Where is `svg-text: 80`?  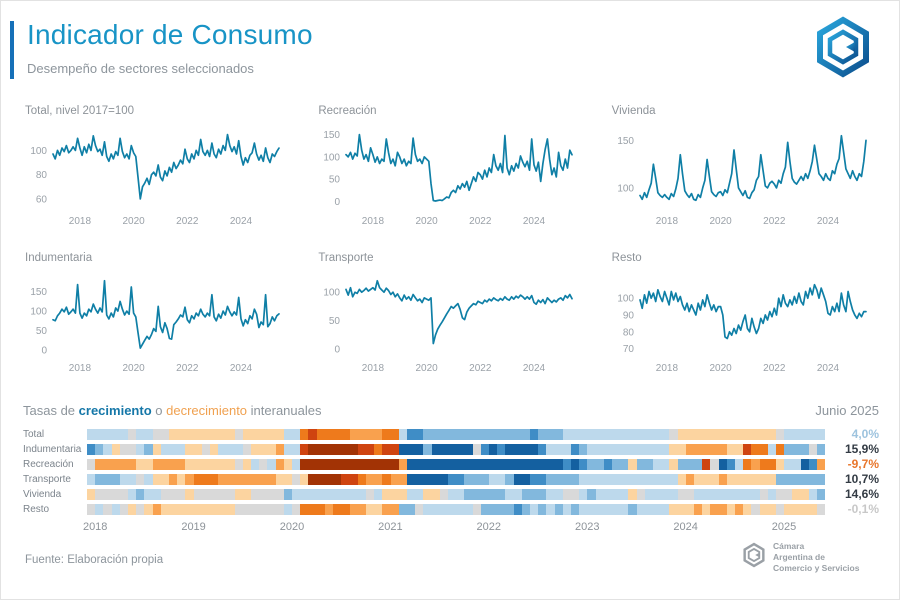
svg-text: 80 is located at coordinates (42, 175).